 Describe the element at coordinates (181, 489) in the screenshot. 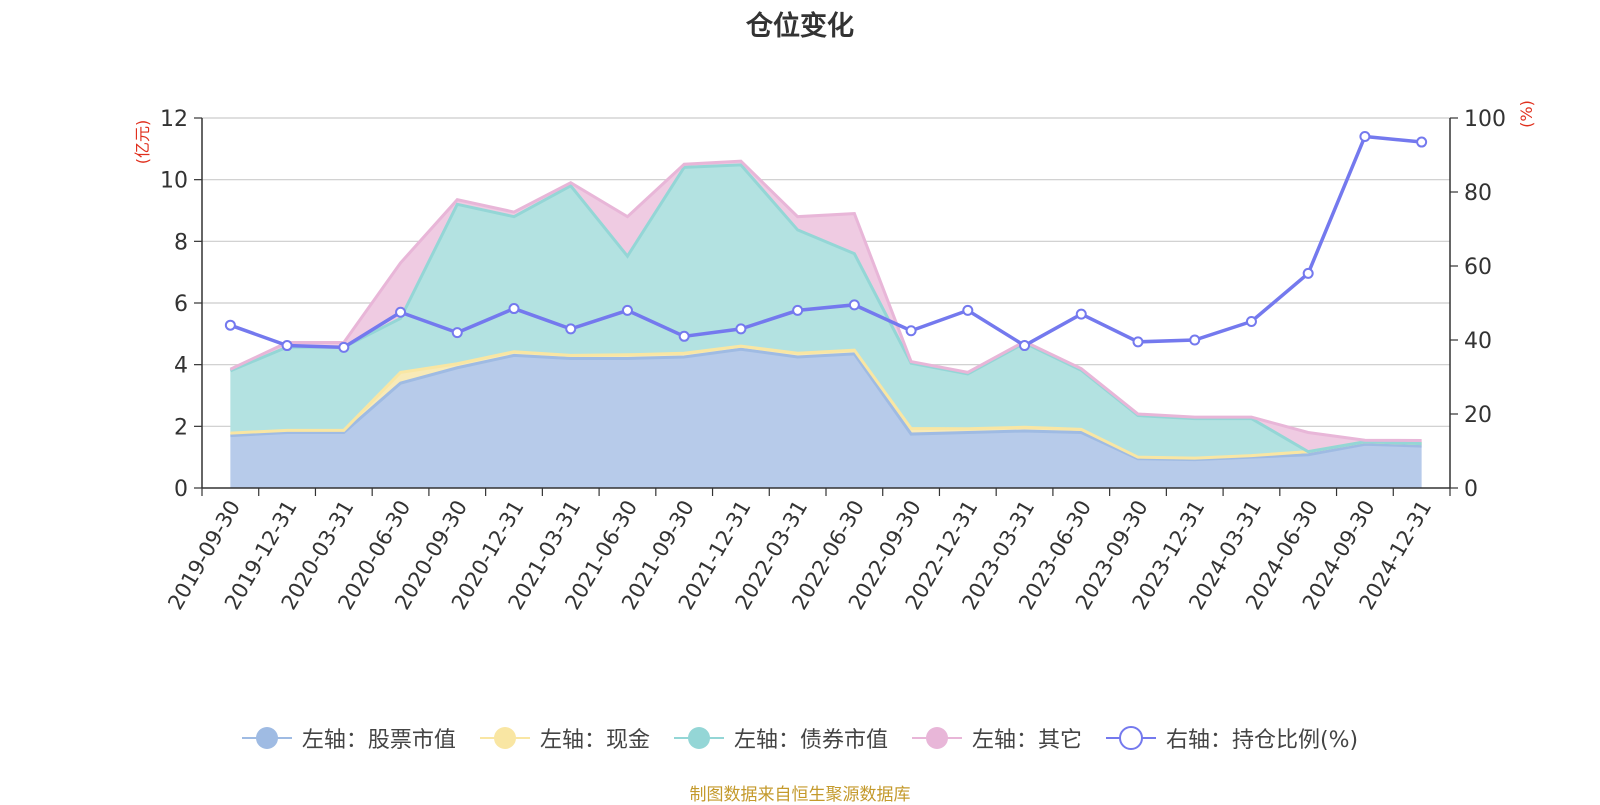

I see `left-tick-label: 0` at that location.